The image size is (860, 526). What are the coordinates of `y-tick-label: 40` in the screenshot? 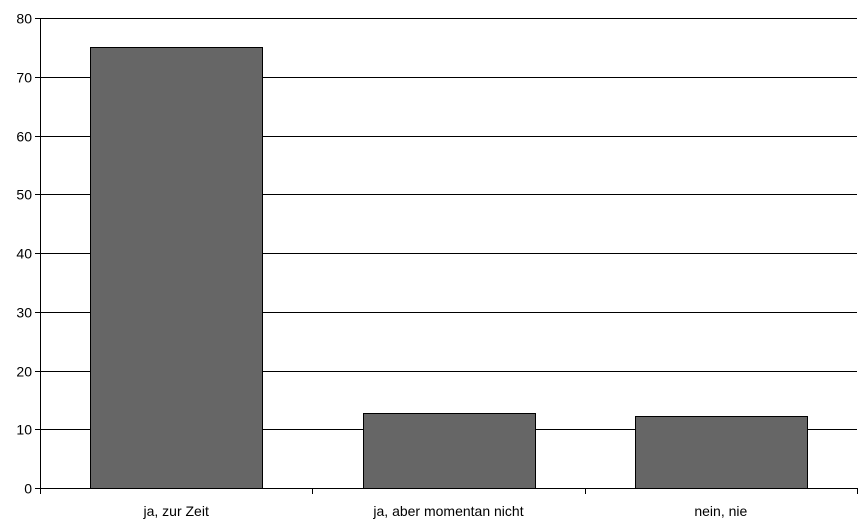 It's located at (24, 254).